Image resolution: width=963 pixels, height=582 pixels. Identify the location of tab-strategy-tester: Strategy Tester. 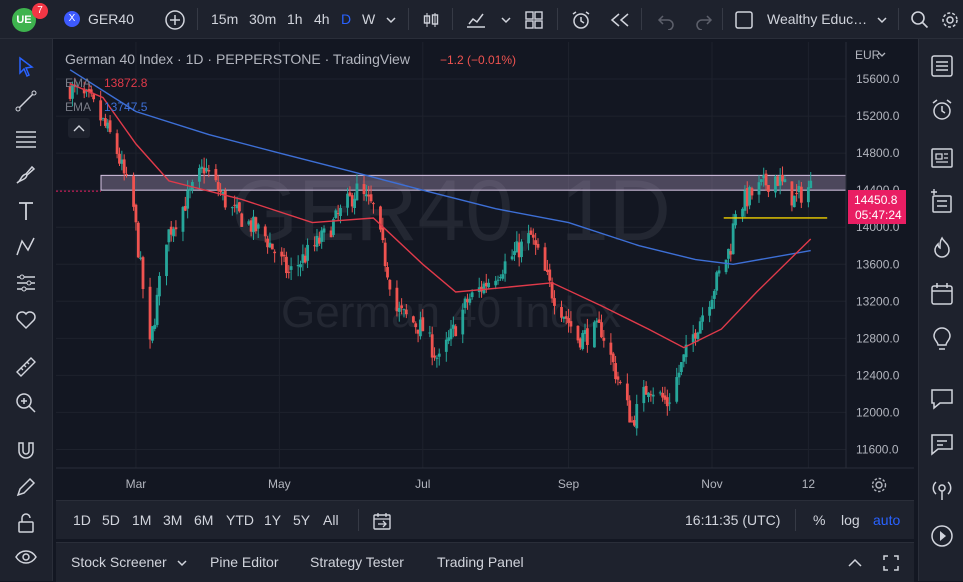
(357, 562).